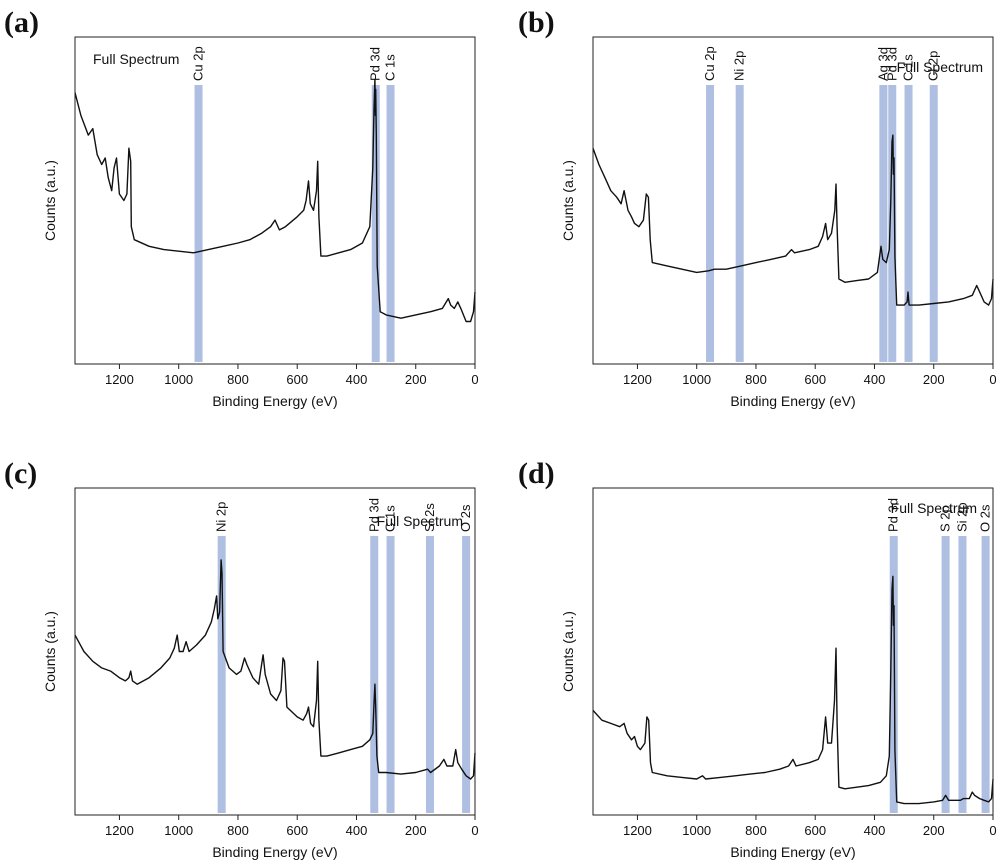 The image size is (1000, 868). I want to click on peak-label: Ag 3d, so click(882, 64).